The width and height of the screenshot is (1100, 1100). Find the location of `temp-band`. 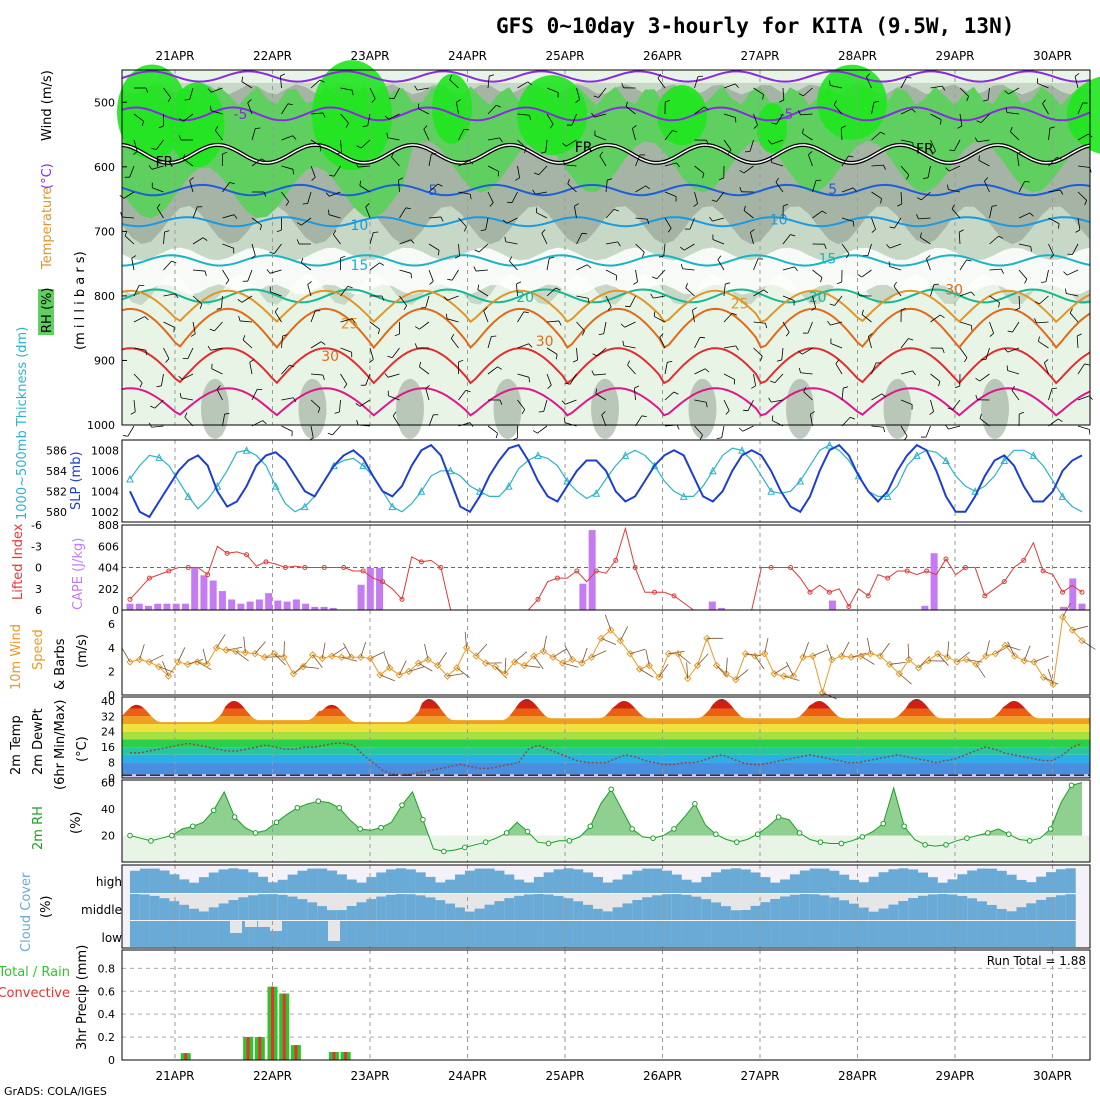

temp-band is located at coordinates (606, 704).